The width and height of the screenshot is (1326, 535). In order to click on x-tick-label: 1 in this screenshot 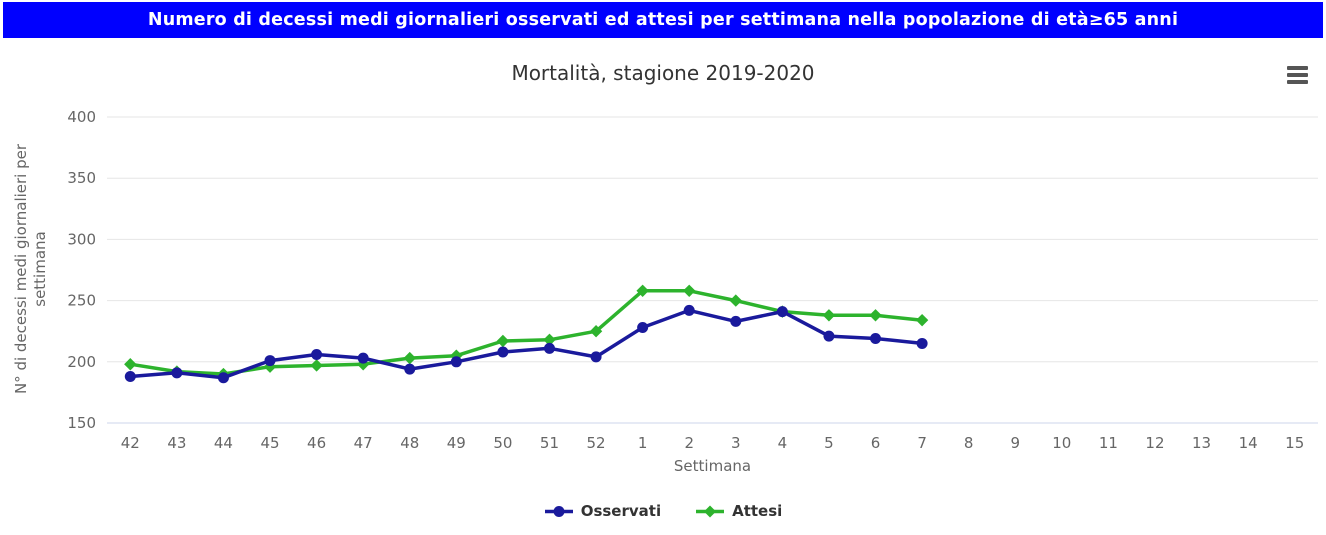, I will do `click(643, 443)`.